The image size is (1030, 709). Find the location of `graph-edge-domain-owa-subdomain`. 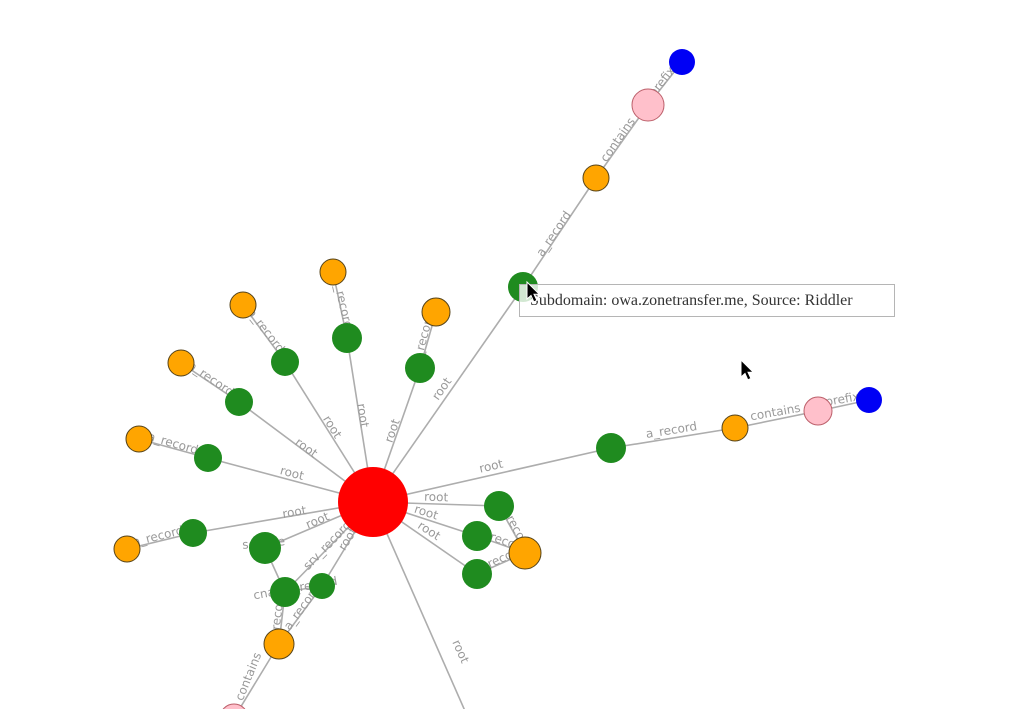

graph-edge-domain-owa-subdomain is located at coordinates (448, 394).